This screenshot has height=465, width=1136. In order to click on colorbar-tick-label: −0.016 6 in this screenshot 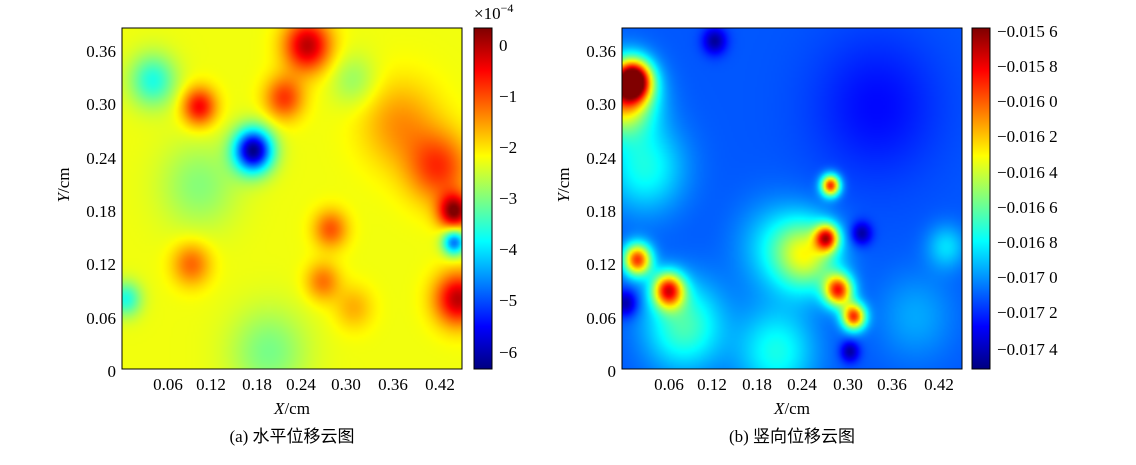, I will do `click(1027, 207)`.